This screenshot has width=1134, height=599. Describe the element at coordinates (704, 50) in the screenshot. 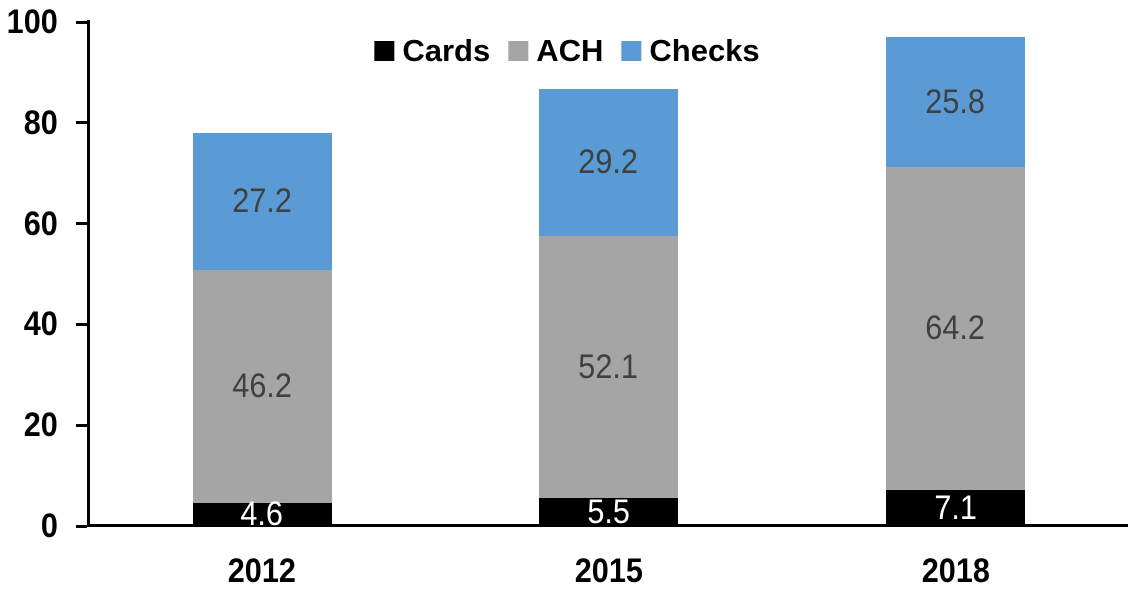

I see `legend-label-checks: Checks` at that location.